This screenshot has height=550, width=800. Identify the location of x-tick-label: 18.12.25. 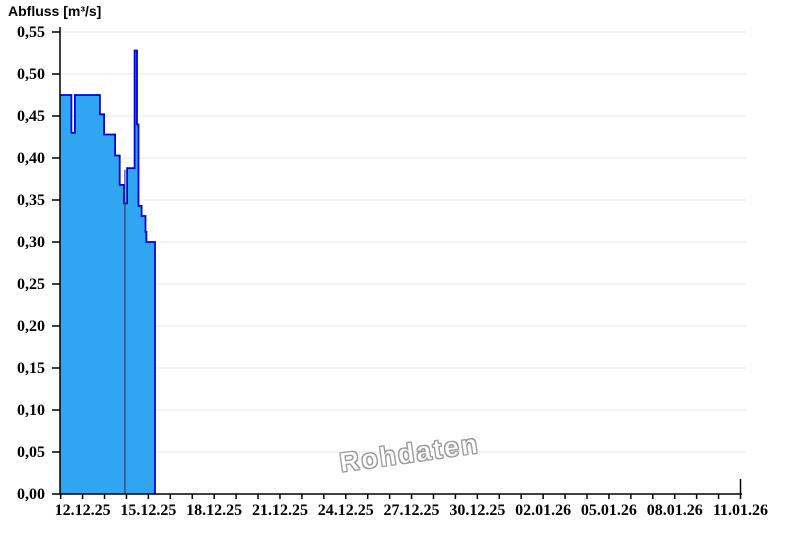
(214, 510).